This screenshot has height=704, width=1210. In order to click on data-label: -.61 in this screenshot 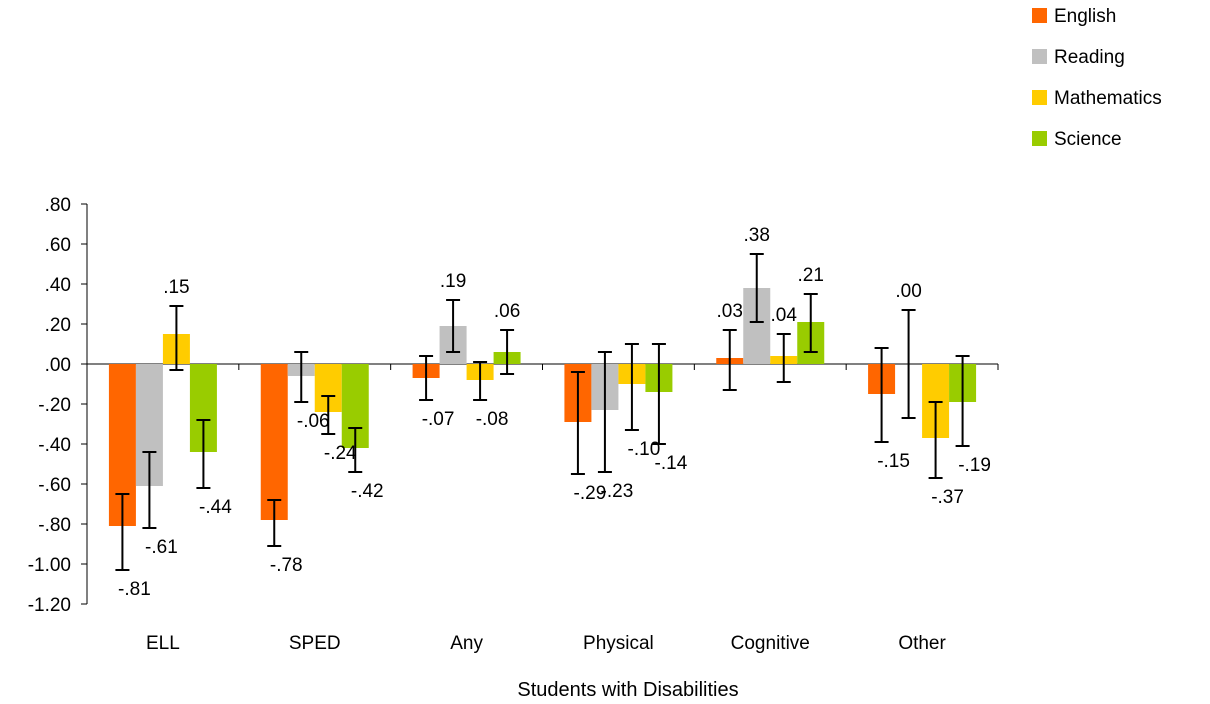, I will do `click(161, 547)`.